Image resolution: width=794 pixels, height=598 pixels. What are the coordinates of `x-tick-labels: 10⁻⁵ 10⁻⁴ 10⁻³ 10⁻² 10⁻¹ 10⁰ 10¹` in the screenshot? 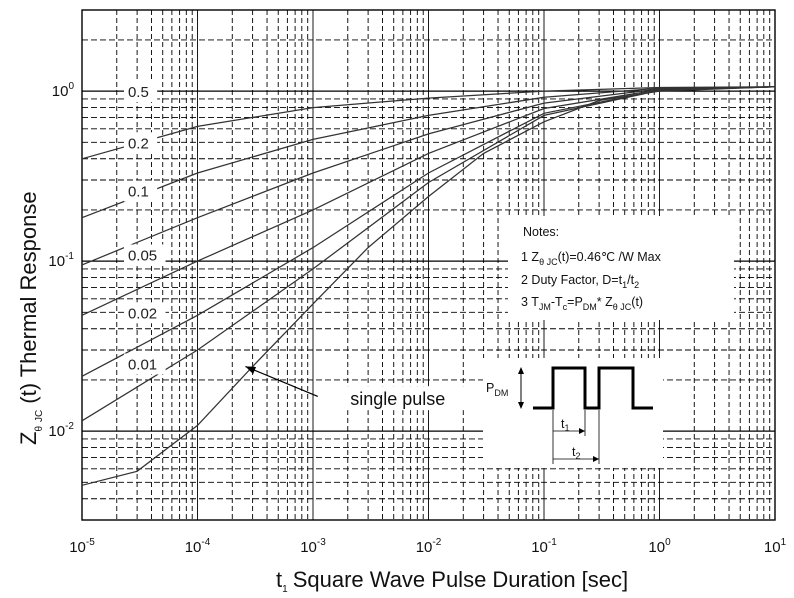 It's located at (427, 546).